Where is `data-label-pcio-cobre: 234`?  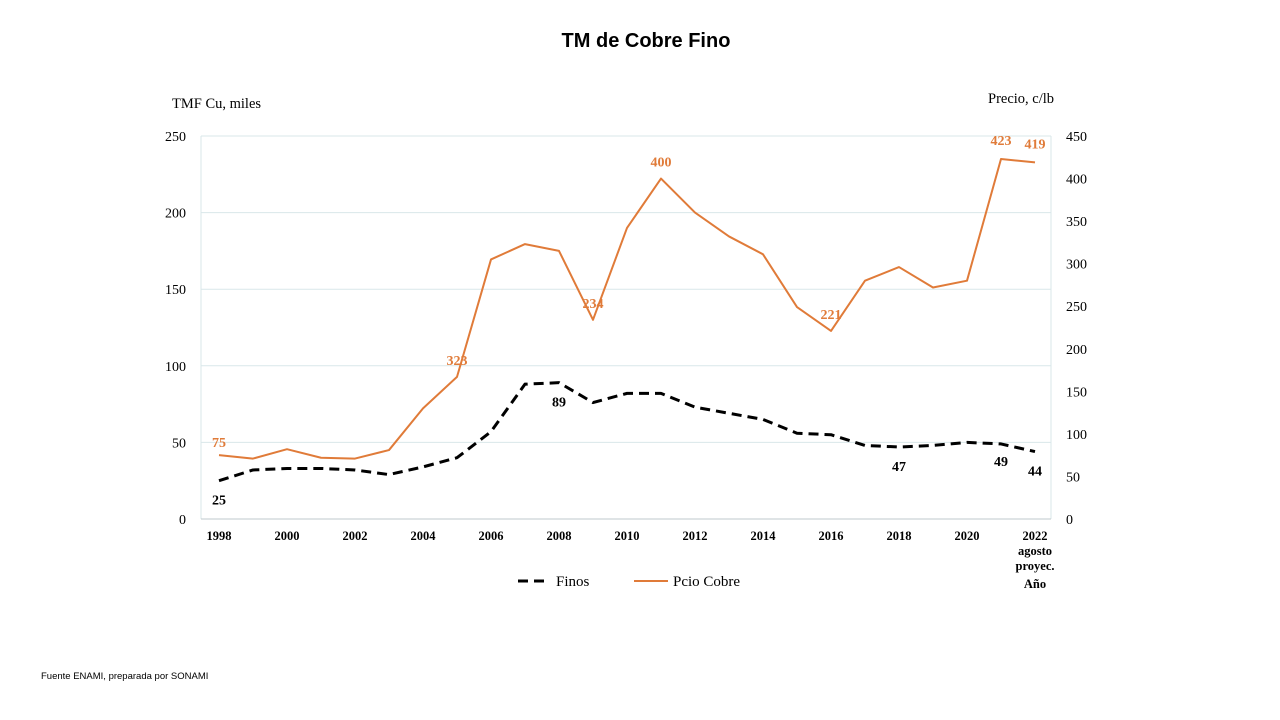 data-label-pcio-cobre: 234 is located at coordinates (593, 304).